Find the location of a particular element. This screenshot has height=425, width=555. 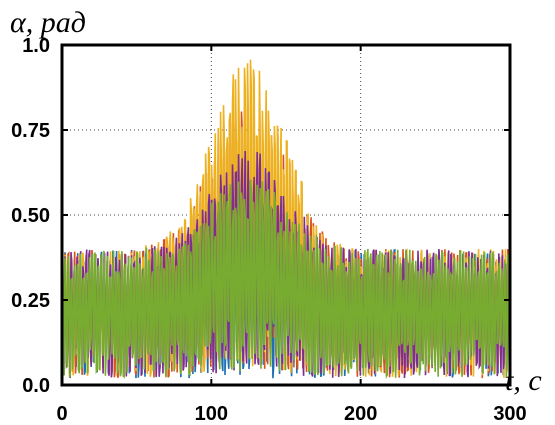

x-tick-label: 300 is located at coordinates (509, 414).